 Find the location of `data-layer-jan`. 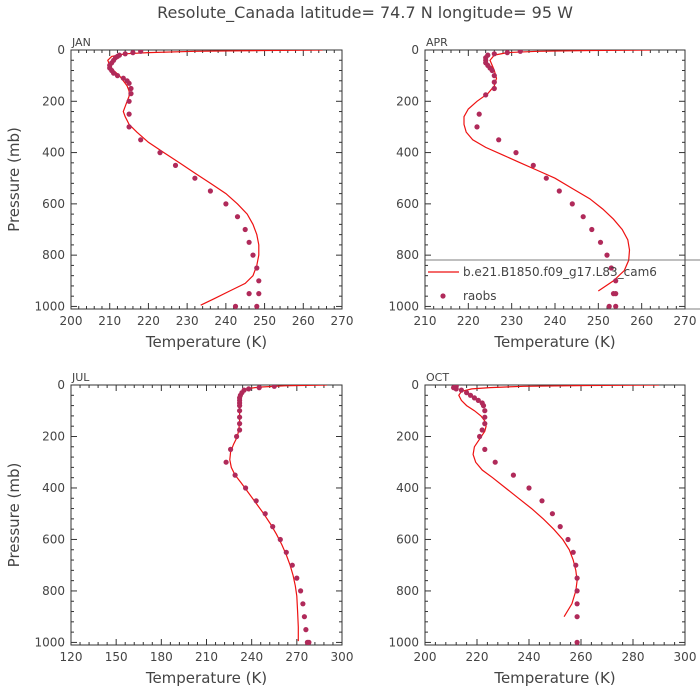

data-layer-jan is located at coordinates (215, 179).